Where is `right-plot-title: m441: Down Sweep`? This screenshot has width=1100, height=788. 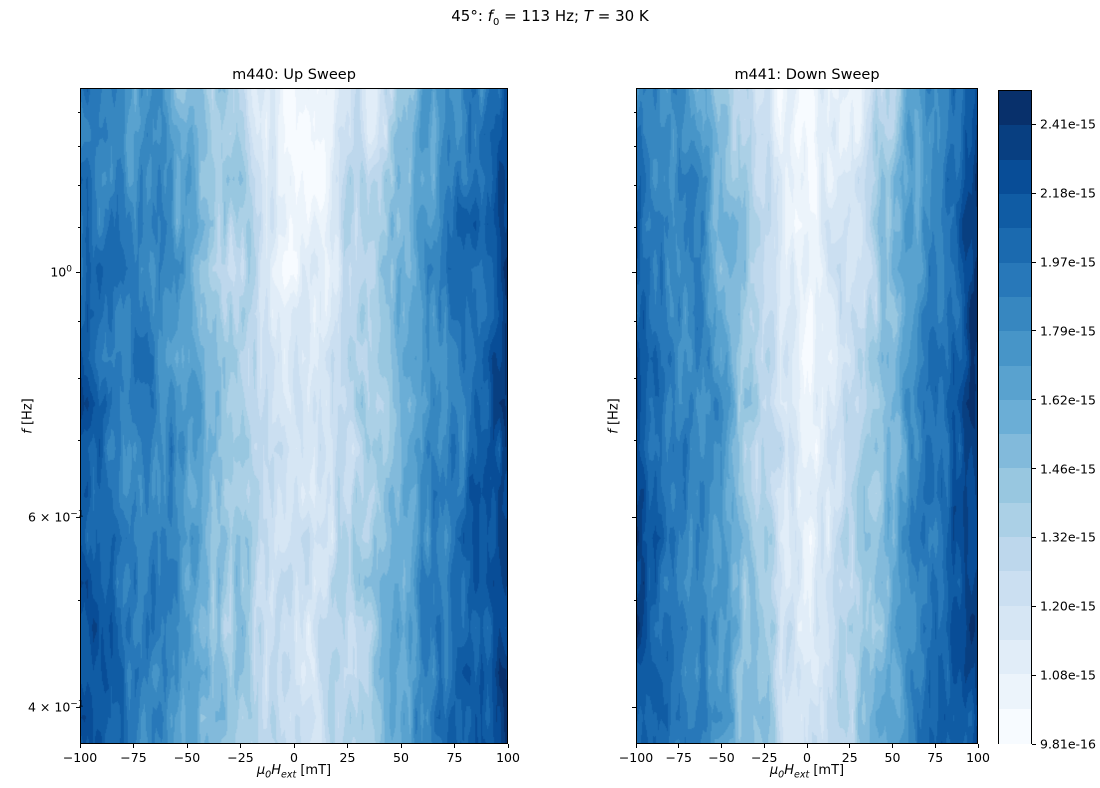
right-plot-title: m441: Down Sweep is located at coordinates (807, 75).